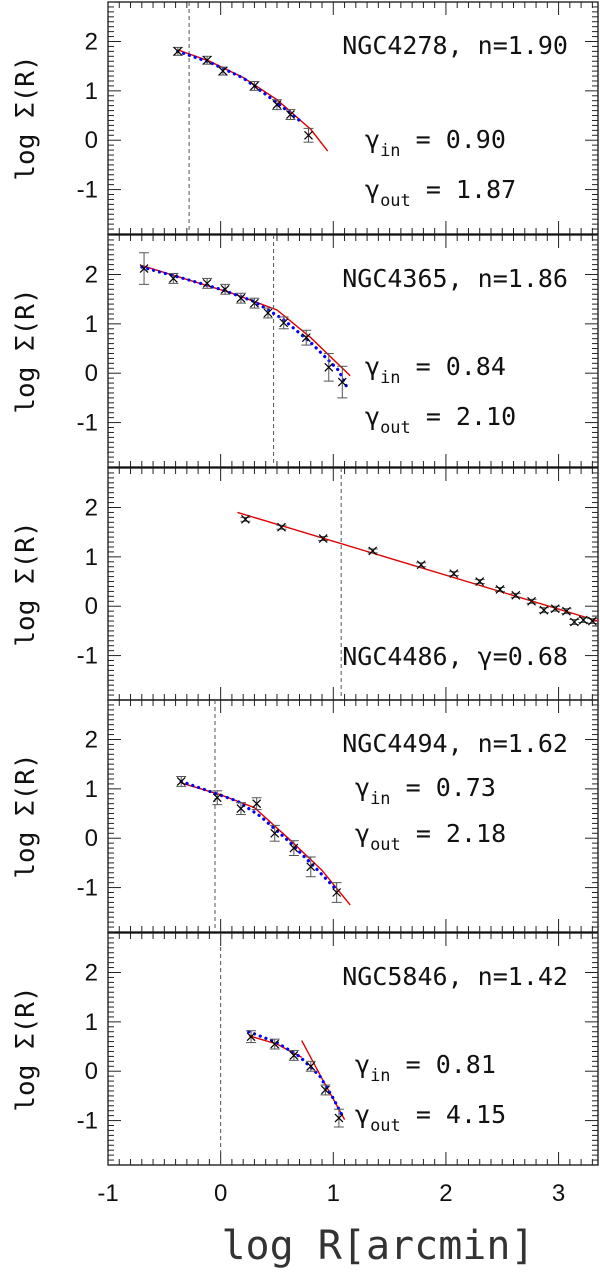  What do you see at coordinates (435, 143) in the screenshot?
I see `gamma-in-label: γin = 0.90` at bounding box center [435, 143].